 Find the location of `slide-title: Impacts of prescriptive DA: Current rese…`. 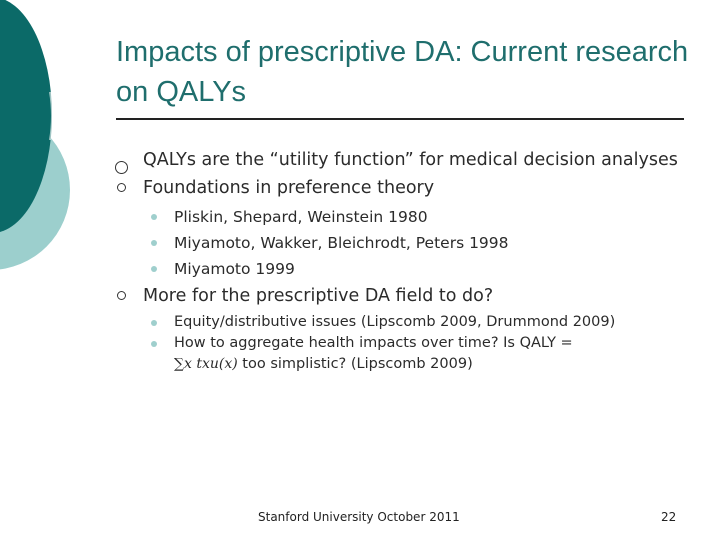

slide-title: Impacts of prescriptive DA: Current rese… is located at coordinates (402, 72).